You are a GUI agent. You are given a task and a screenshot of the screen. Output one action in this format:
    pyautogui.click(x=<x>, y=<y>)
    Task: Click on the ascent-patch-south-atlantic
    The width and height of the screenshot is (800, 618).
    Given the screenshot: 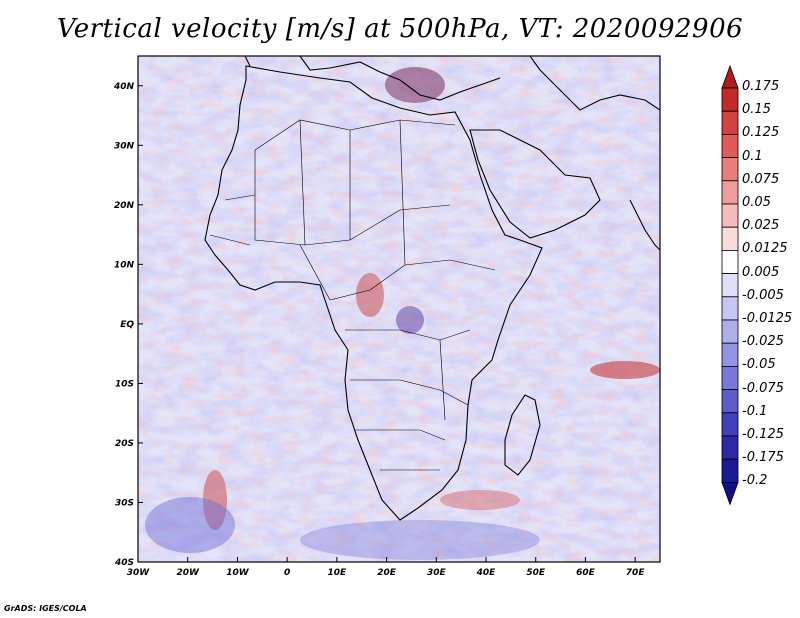 What is the action you would take?
    pyautogui.click(x=215, y=500)
    